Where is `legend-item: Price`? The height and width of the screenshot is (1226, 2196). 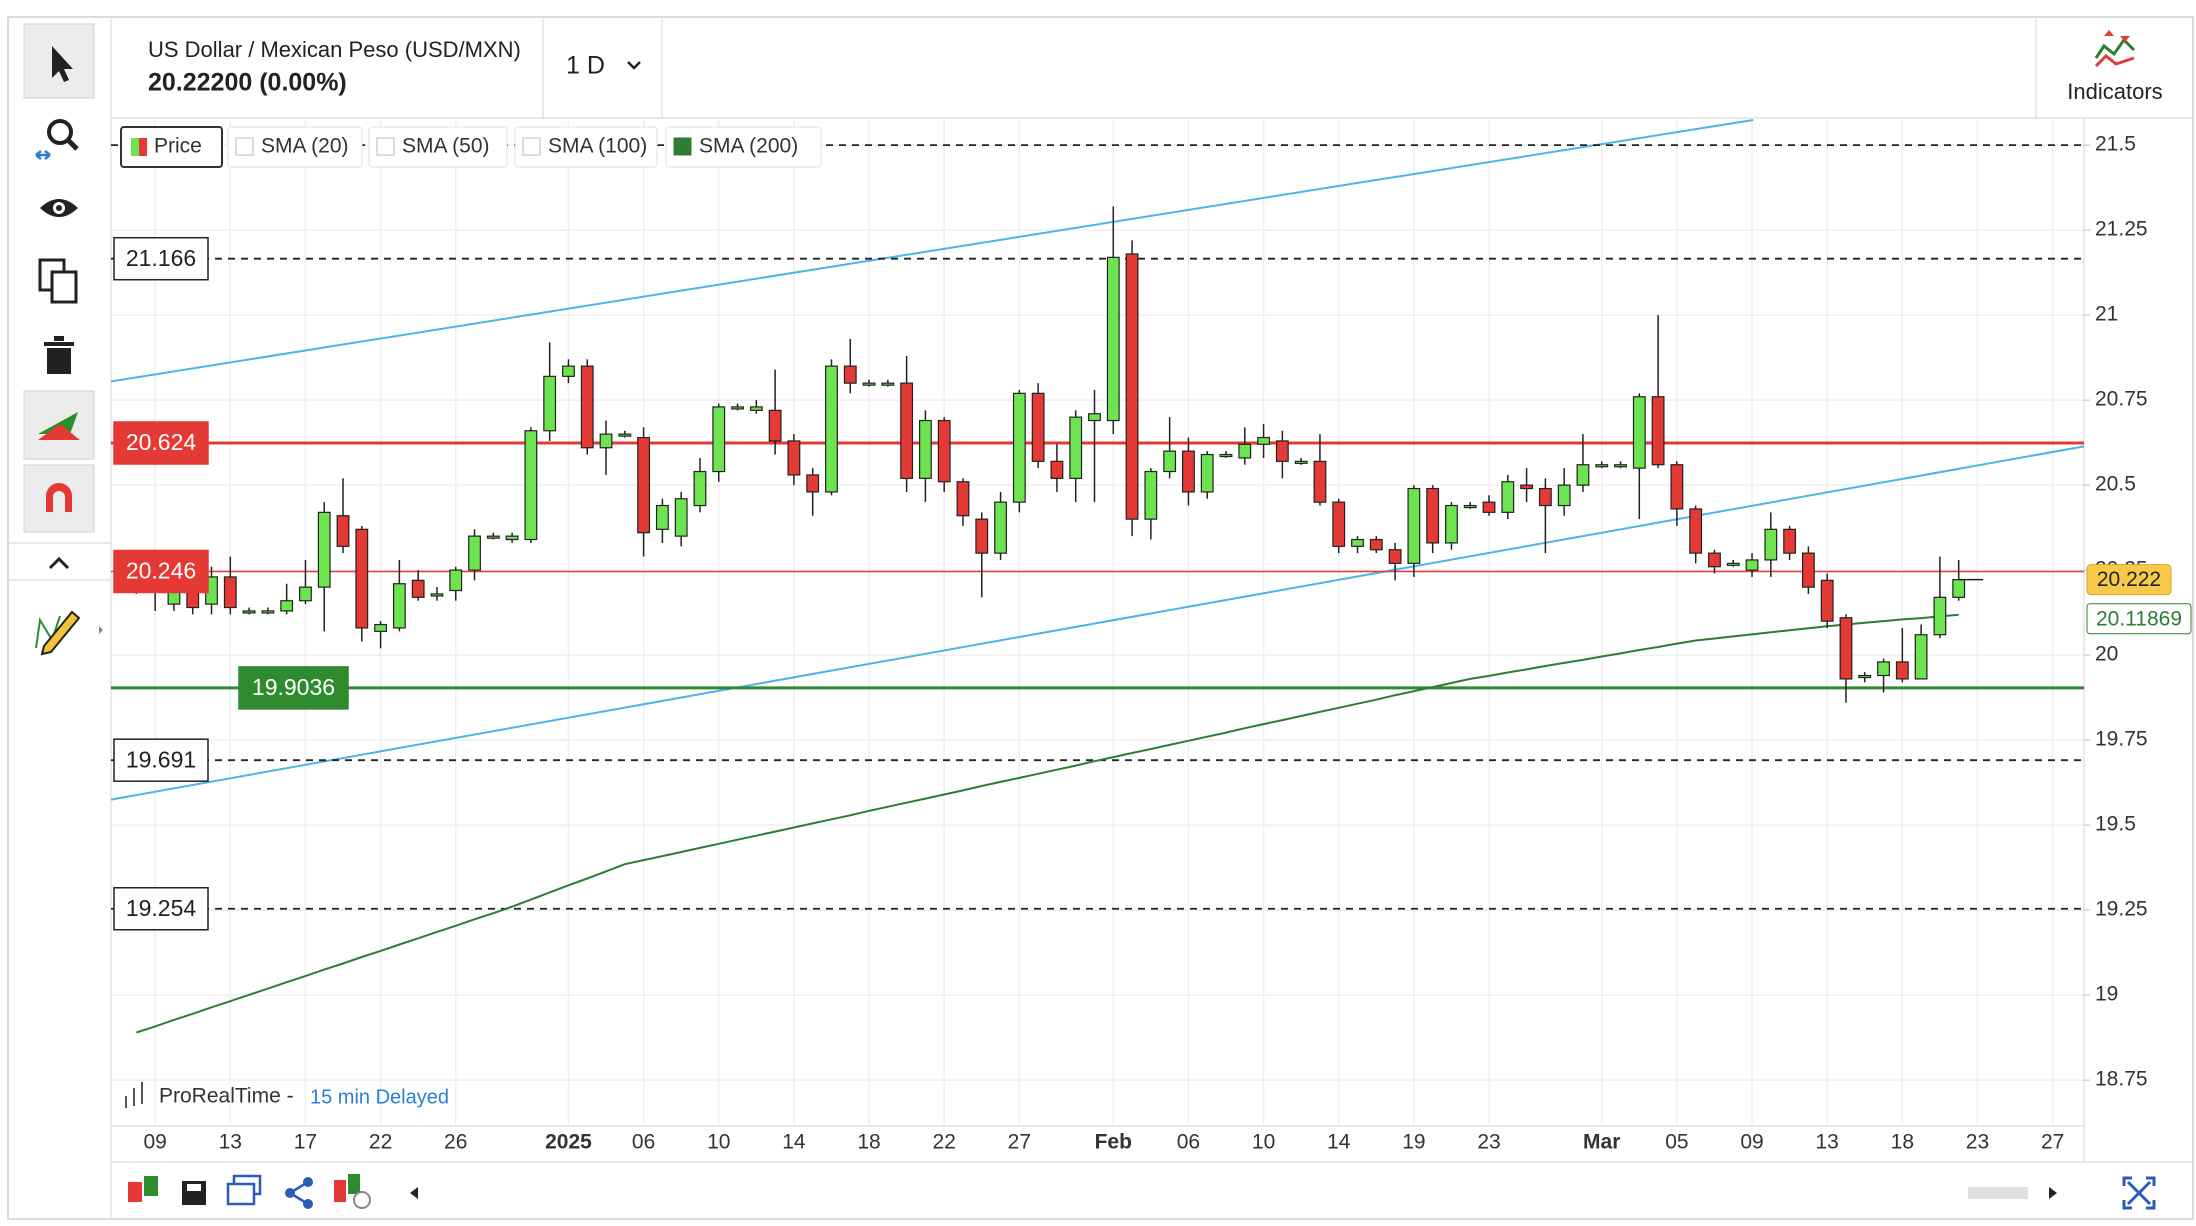 legend-item: Price is located at coordinates (171, 147).